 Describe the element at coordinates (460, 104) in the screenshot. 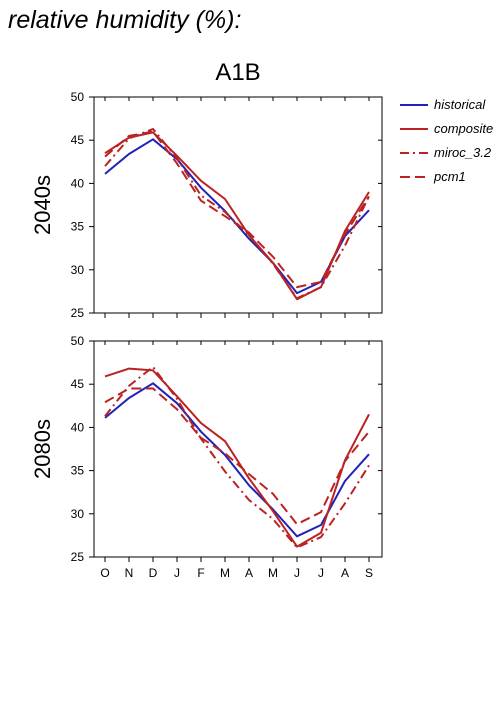

I see `legend-label: historical` at that location.